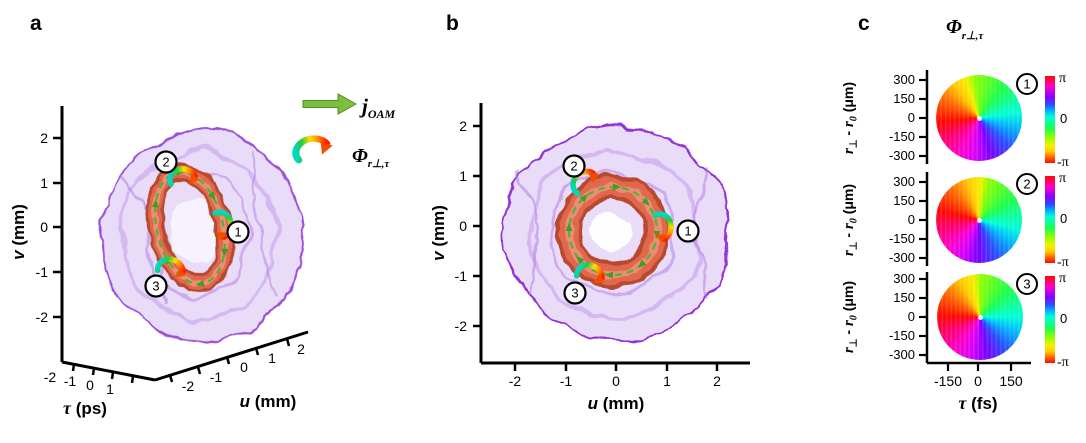  What do you see at coordinates (438, 233) in the screenshot?
I see `b-v-axis-label: v (mm)` at bounding box center [438, 233].